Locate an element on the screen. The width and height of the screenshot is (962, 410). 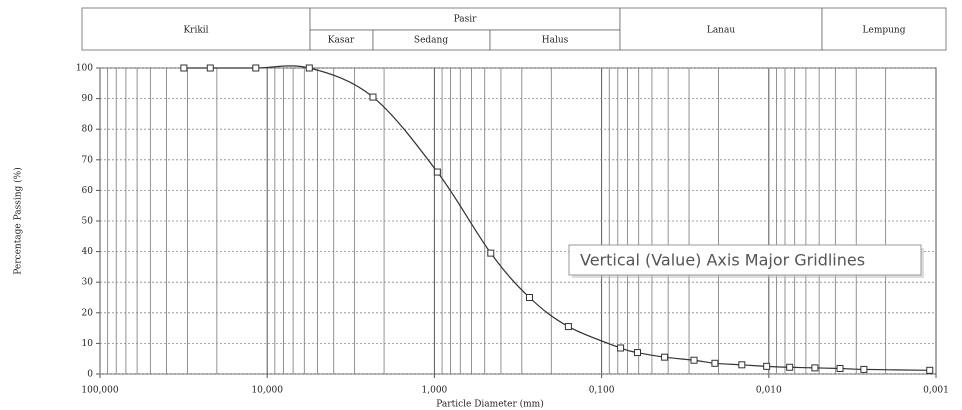
zone-label: Sedang is located at coordinates (431, 41).